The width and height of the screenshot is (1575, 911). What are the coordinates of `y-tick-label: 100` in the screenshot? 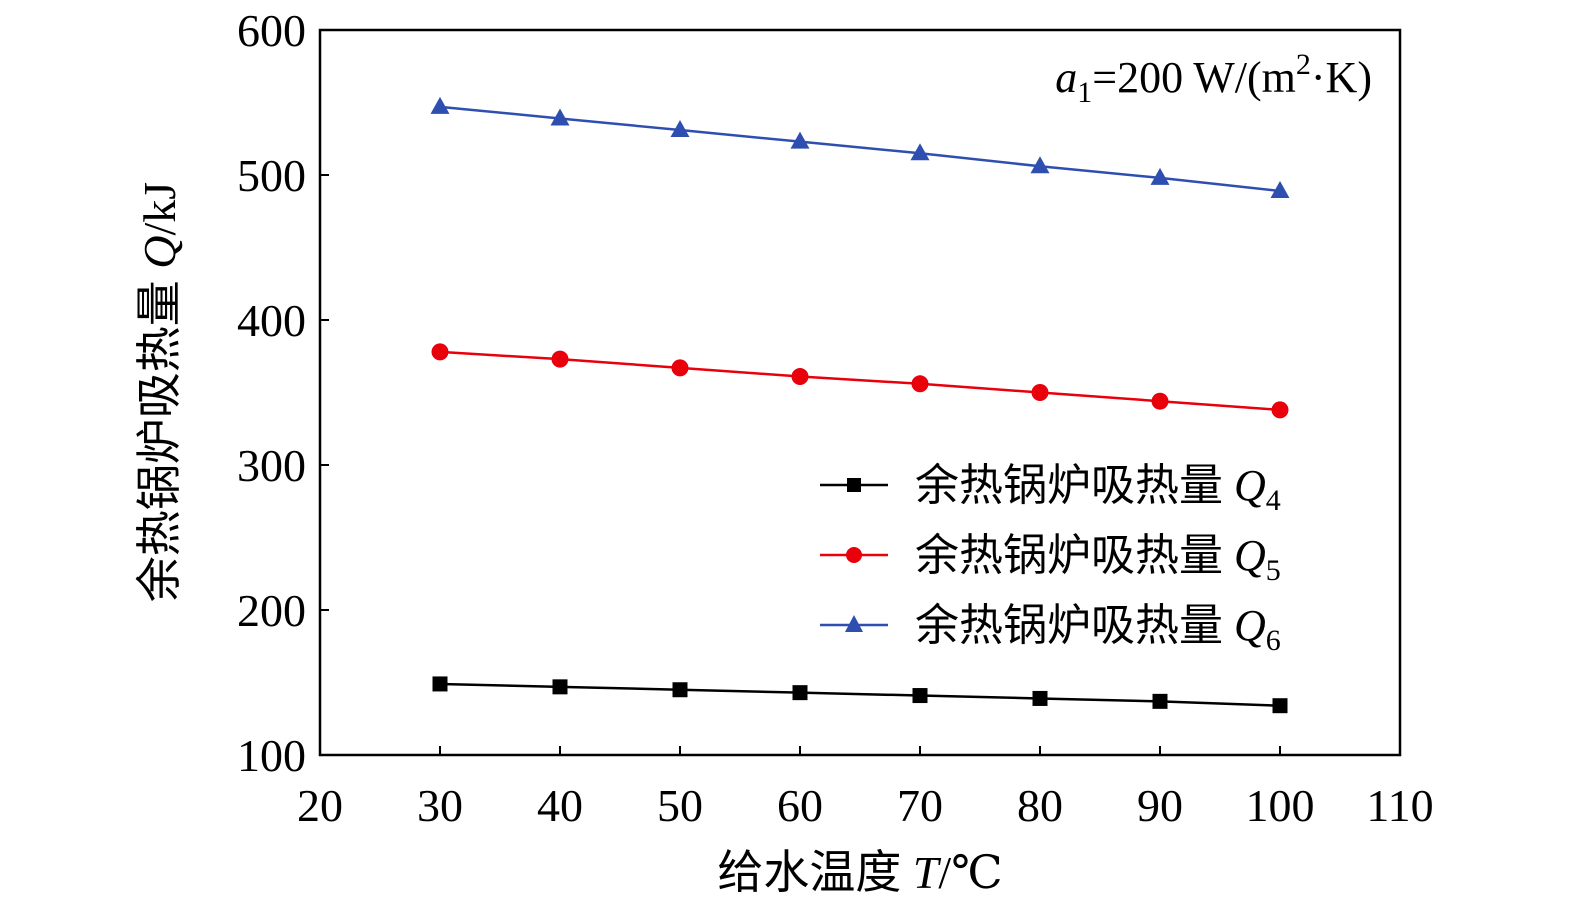 It's located at (271, 755).